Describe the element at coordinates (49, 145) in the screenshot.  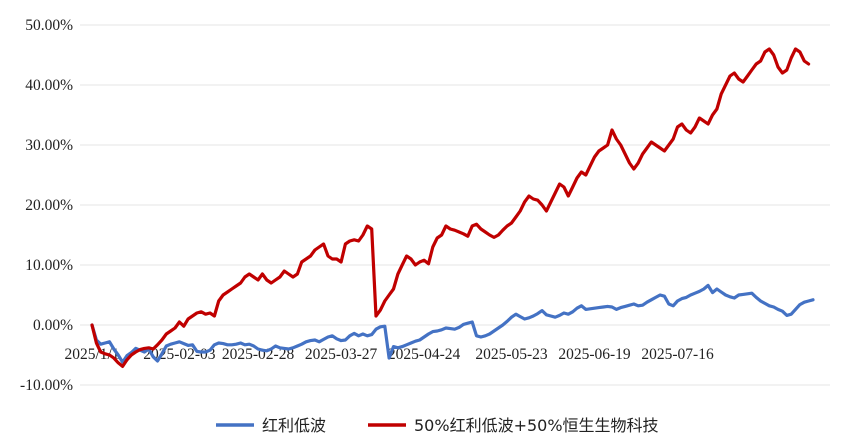
I see `y-tick-label: 30.00%` at that location.